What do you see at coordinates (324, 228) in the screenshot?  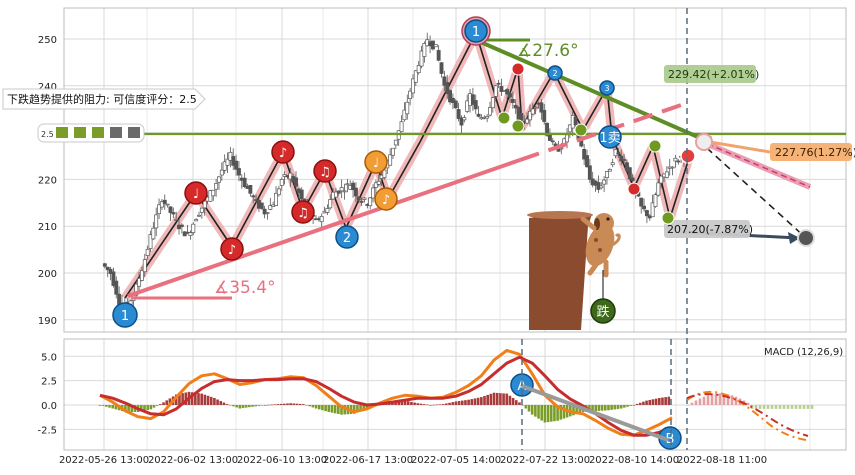 I see `ascending-trendline` at bounding box center [324, 228].